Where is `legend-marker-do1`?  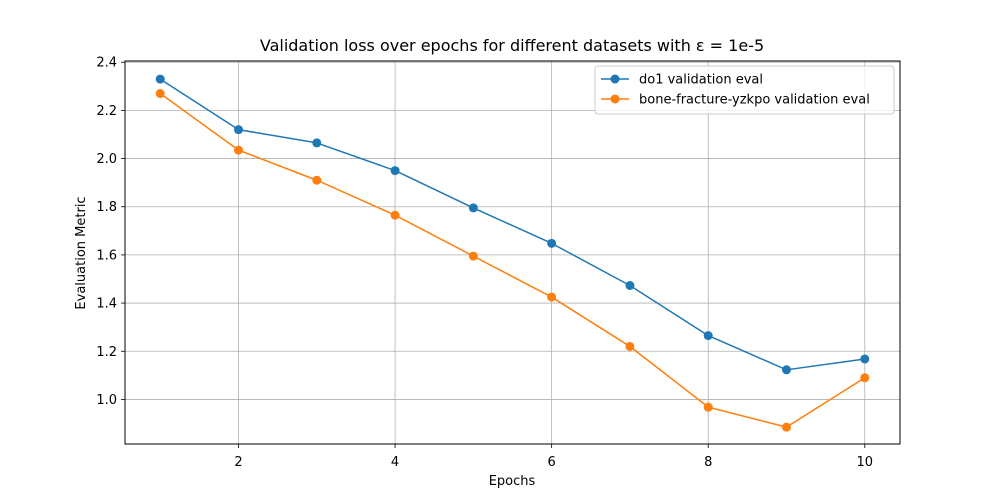
legend-marker-do1 is located at coordinates (615, 79).